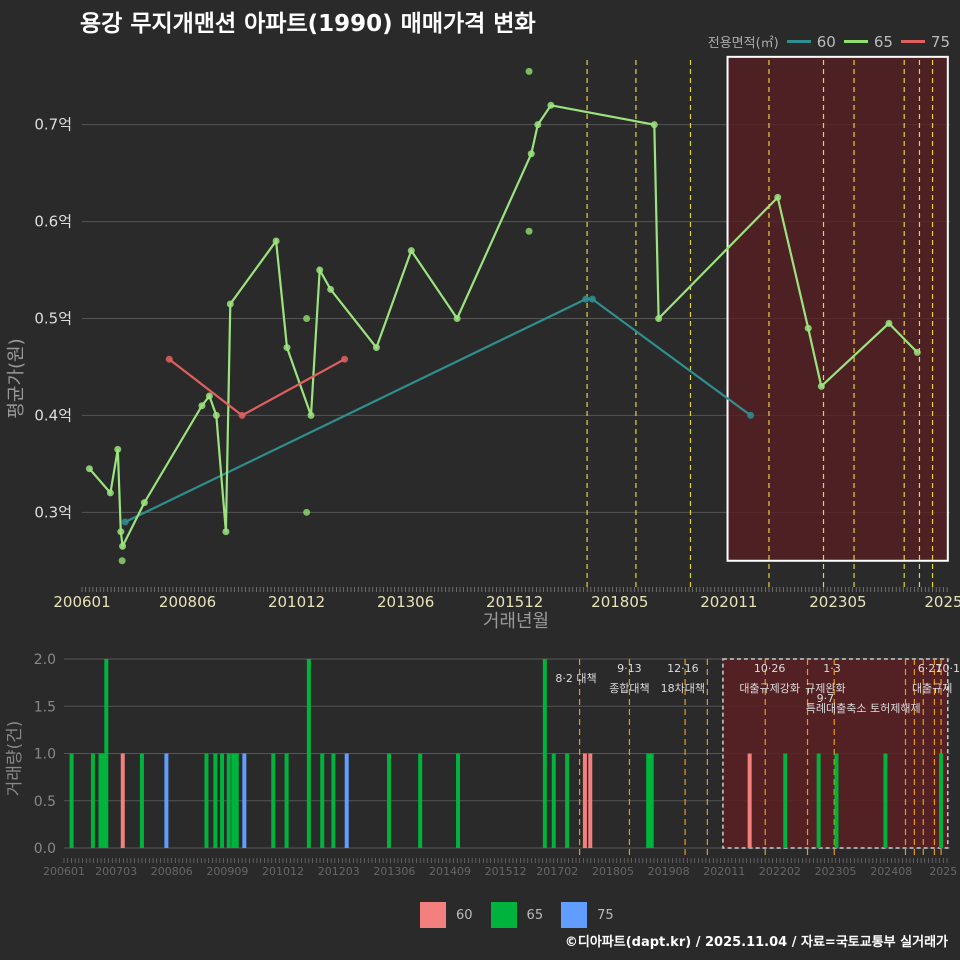  What do you see at coordinates (172, 871) in the screenshot?
I see `bar-x-tick-label: 200806` at bounding box center [172, 871].